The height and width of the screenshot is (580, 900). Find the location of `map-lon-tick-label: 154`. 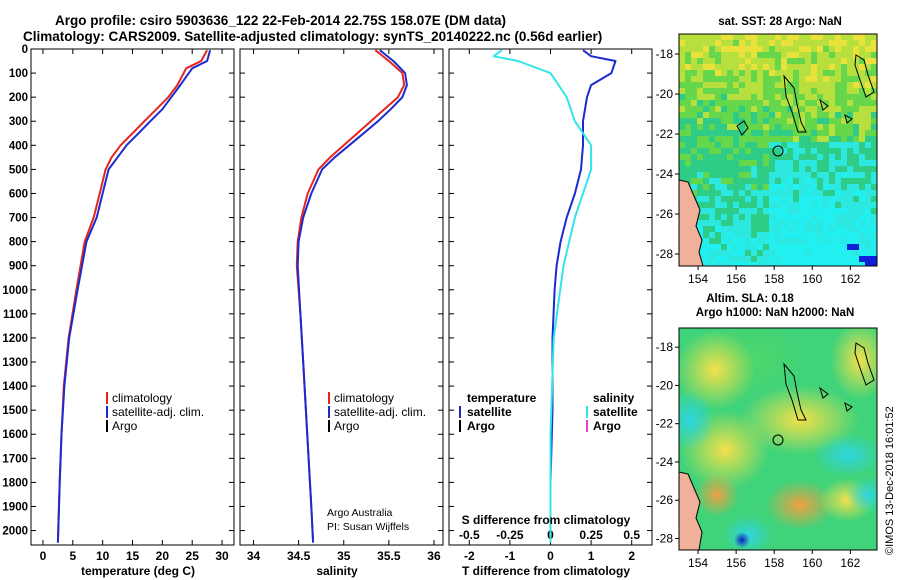

map-lon-tick-label: 154 is located at coordinates (698, 563).